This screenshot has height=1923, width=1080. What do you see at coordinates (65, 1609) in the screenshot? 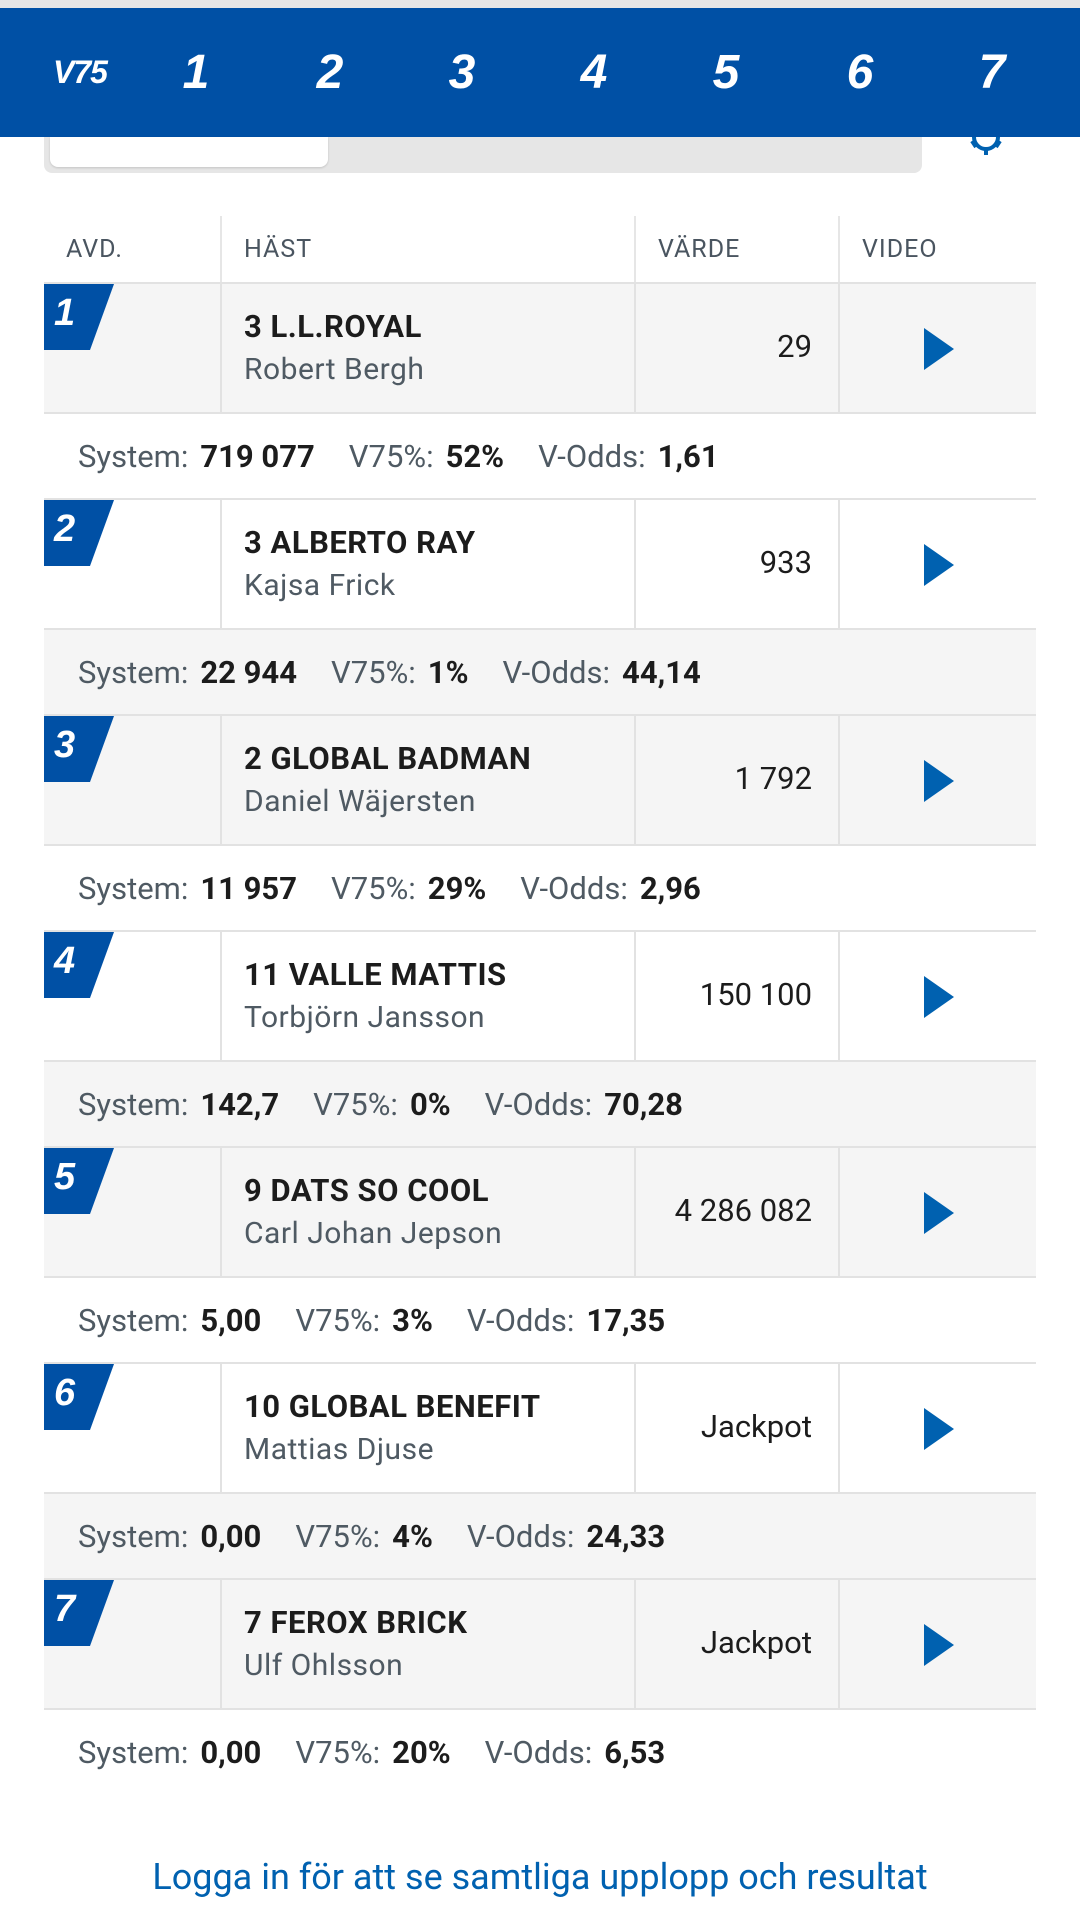
I see `race-number: 7` at bounding box center [65, 1609].